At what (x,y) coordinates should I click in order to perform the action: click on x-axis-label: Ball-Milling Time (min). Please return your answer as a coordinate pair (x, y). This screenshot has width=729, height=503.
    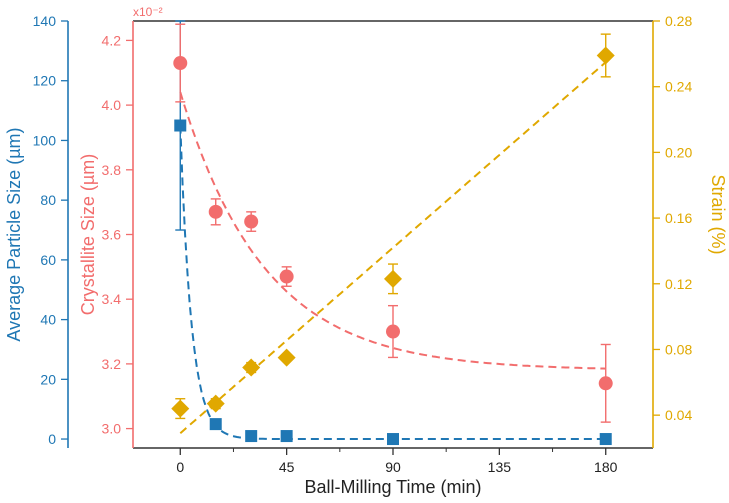
    Looking at the image, I should click on (392, 487).